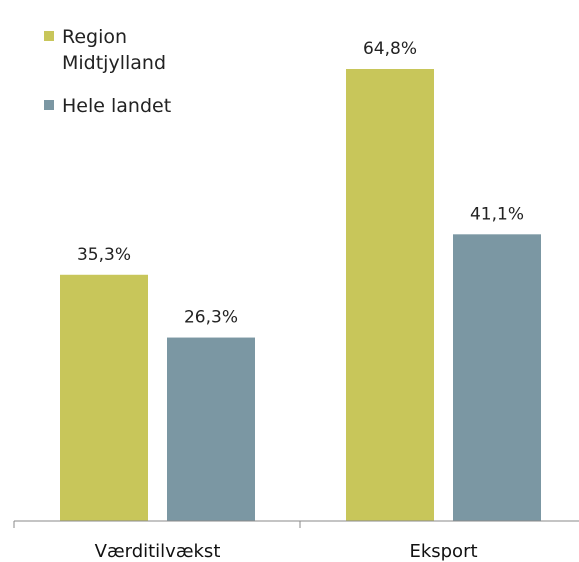 The height and width of the screenshot is (562, 579). Describe the element at coordinates (116, 106) in the screenshot. I see `legend-label-hele-landet: Hele landet` at that location.